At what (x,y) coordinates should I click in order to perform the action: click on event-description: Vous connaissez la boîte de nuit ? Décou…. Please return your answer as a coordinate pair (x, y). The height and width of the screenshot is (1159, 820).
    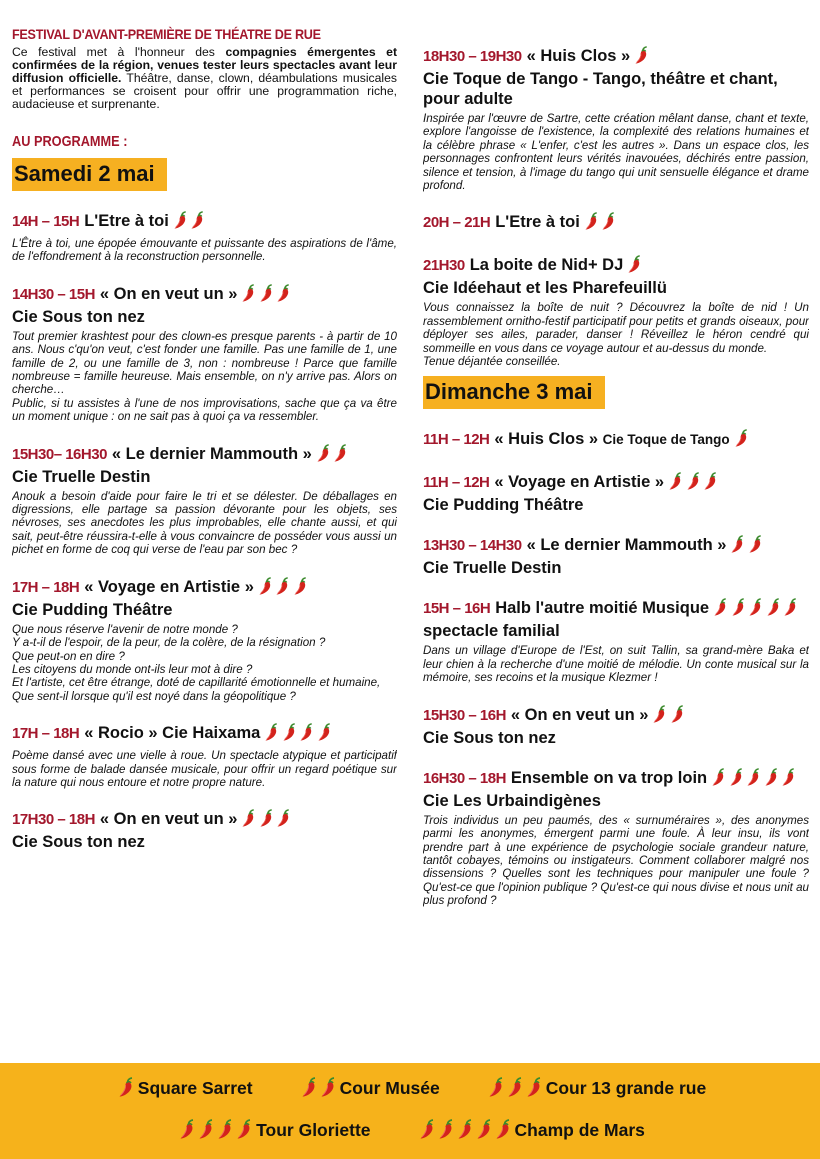
    Looking at the image, I should click on (616, 334).